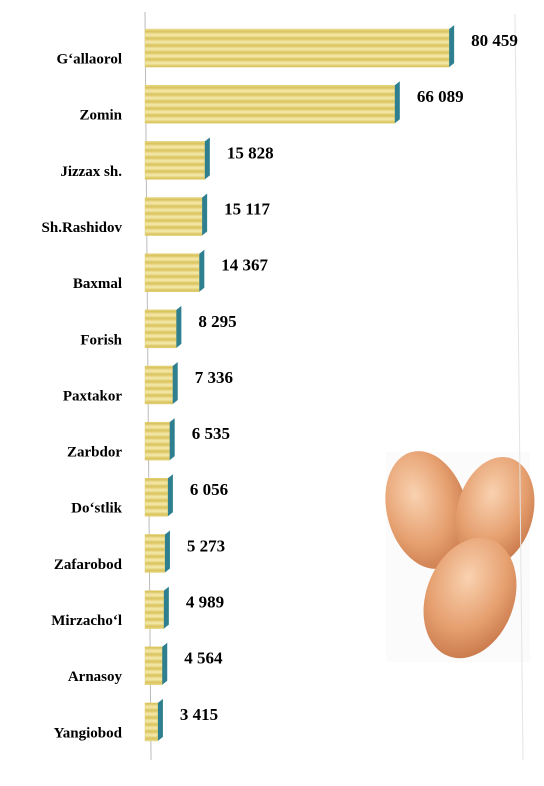 Image resolution: width=544 pixels, height=786 pixels. Describe the element at coordinates (217, 321) in the screenshot. I see `value-label: 8 295` at that location.